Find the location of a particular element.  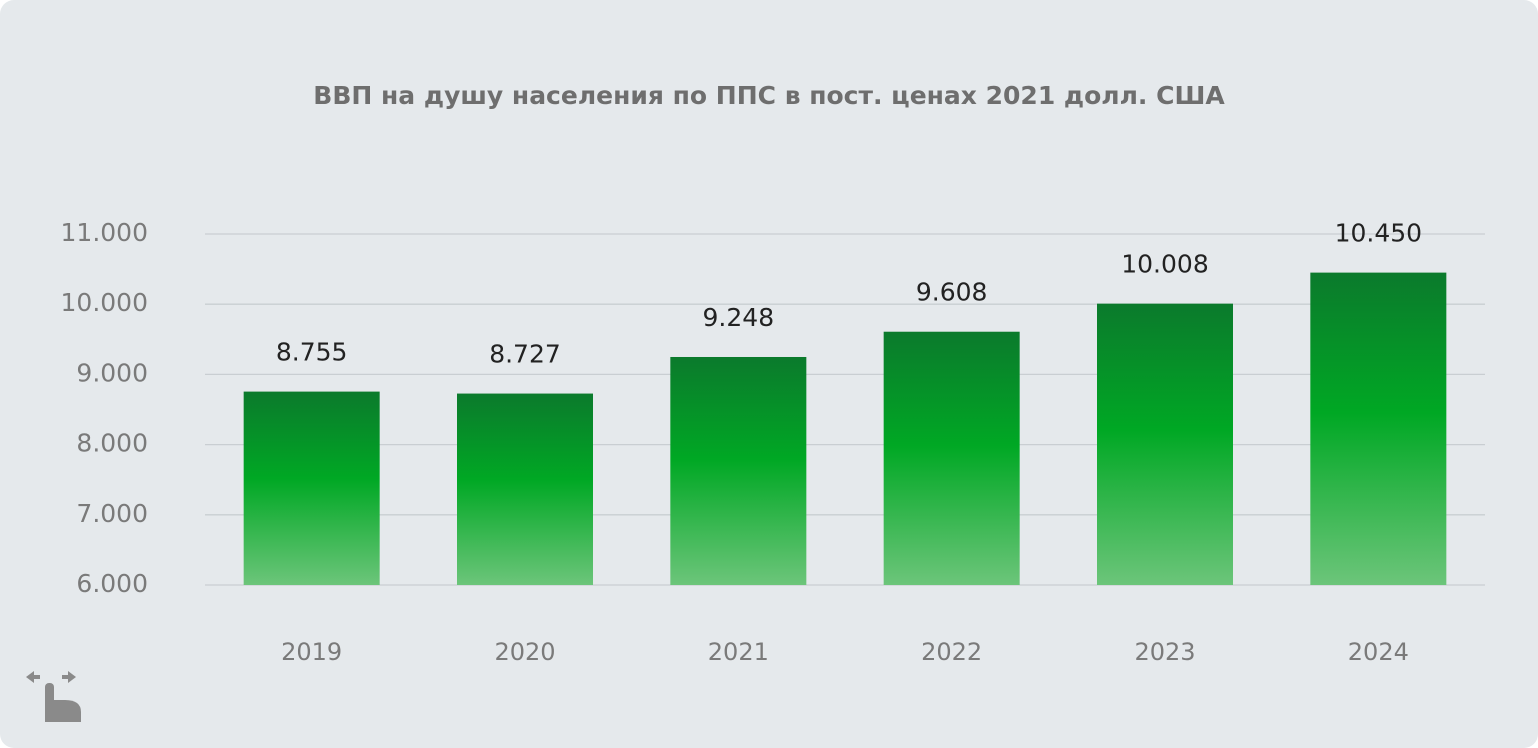

y-tick-label: 8.000 is located at coordinates (112, 443).